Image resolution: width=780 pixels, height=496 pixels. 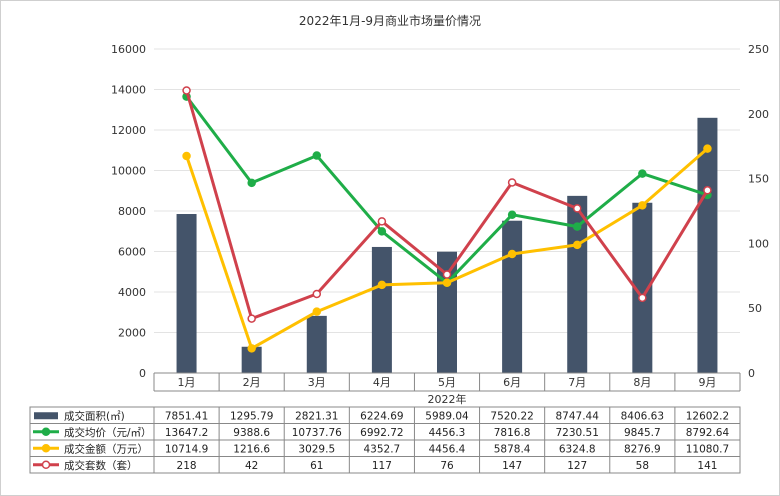 I want to click on left-tick-label: 4000, so click(x=132, y=292).